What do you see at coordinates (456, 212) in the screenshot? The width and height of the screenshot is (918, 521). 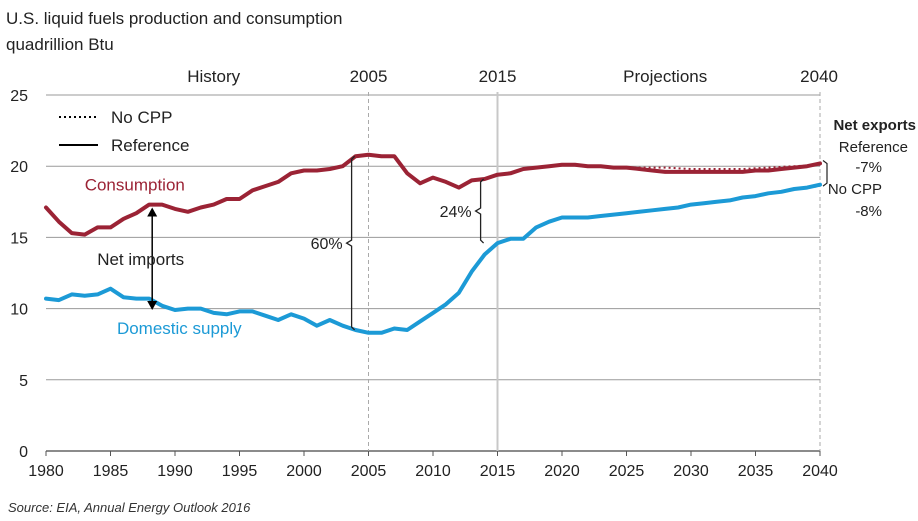 I see `bracket-label: 24%` at bounding box center [456, 212].